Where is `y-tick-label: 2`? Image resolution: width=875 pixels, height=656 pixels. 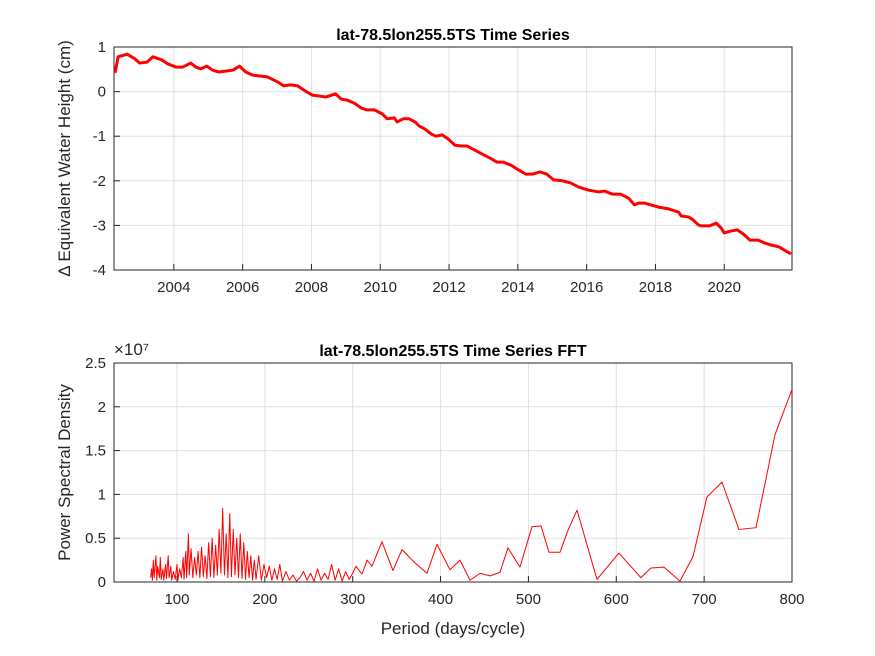 y-tick-label: 2 is located at coordinates (102, 407).